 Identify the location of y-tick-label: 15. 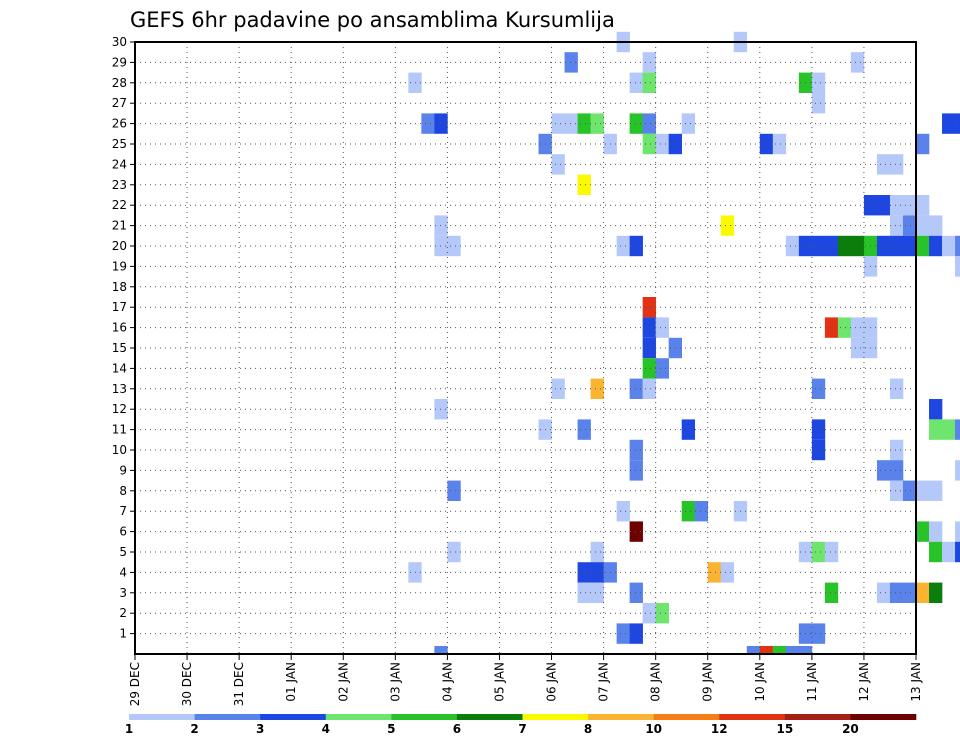
(119, 348).